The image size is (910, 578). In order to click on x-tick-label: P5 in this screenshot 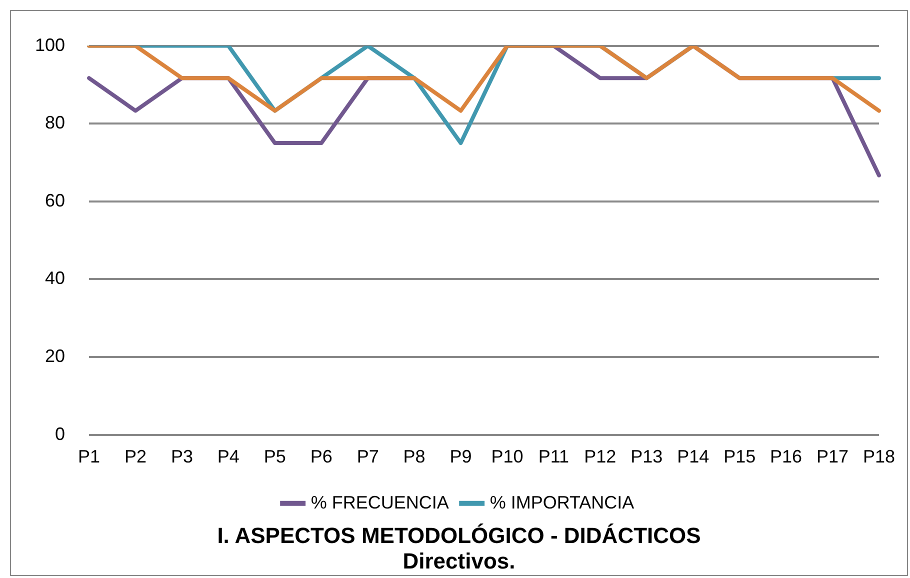, I will do `click(275, 456)`.